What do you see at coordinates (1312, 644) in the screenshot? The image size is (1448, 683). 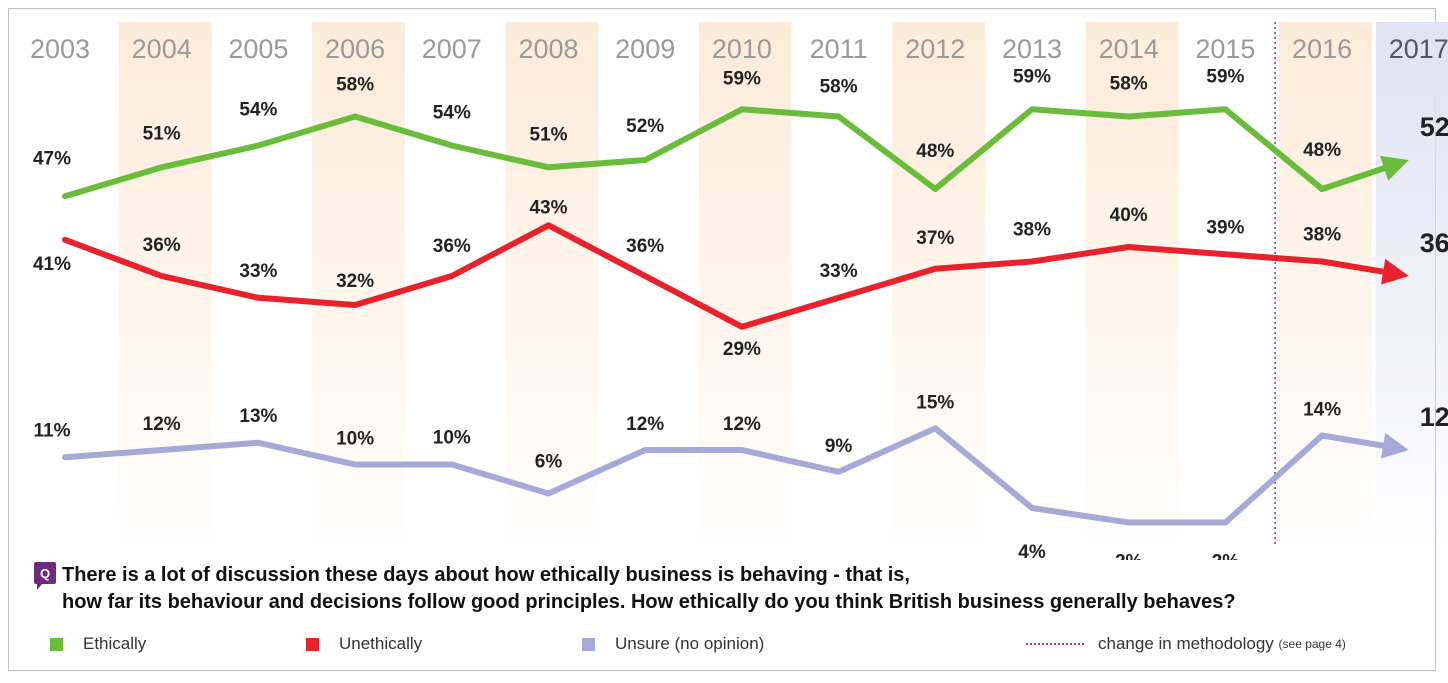 I see `legend-methodology-note: (see page 4)` at bounding box center [1312, 644].